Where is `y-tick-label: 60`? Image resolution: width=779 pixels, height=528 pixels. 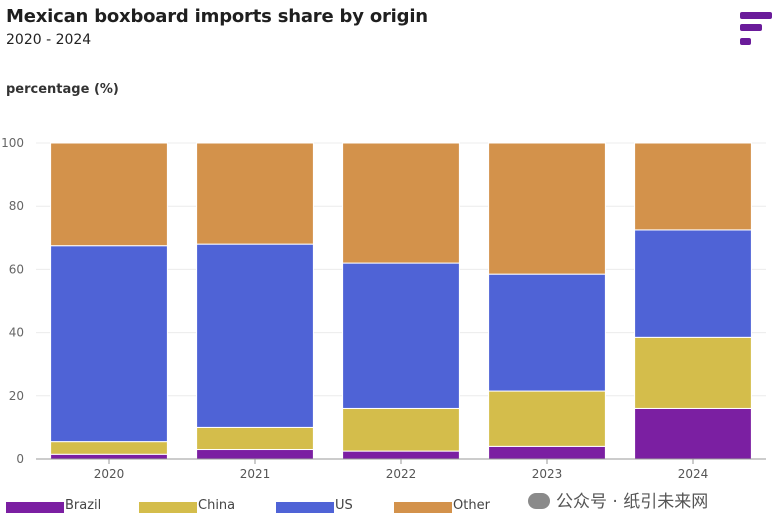
y-tick-label: 60 is located at coordinates (16, 269).